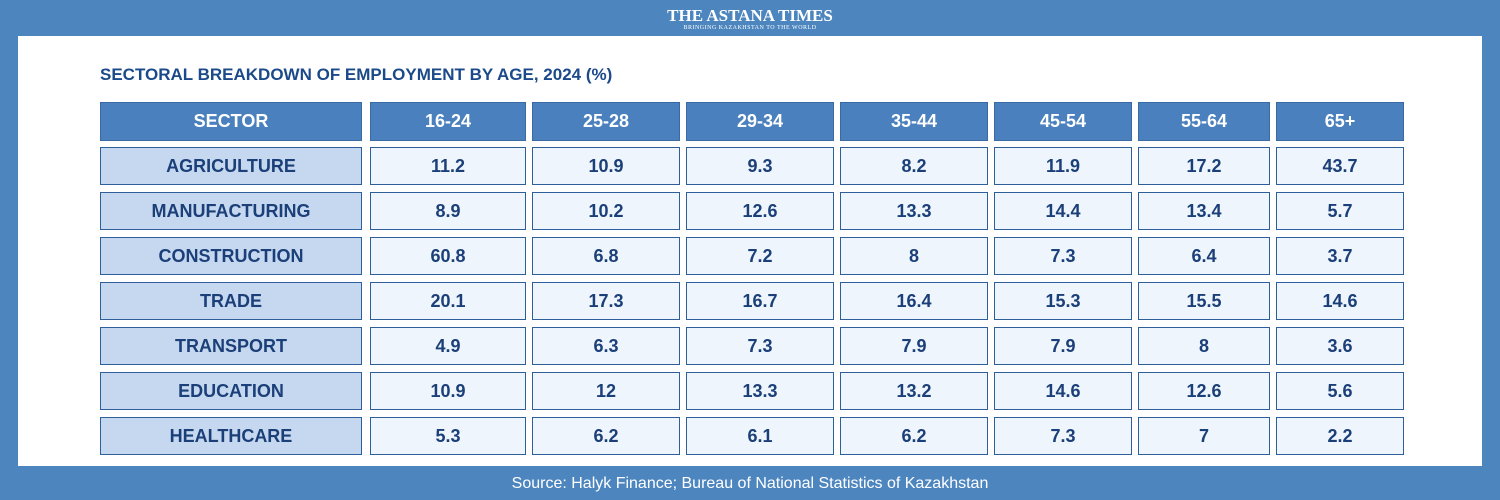 The height and width of the screenshot is (500, 1500). Describe the element at coordinates (1340, 166) in the screenshot. I see `cell: 43.7` at that location.